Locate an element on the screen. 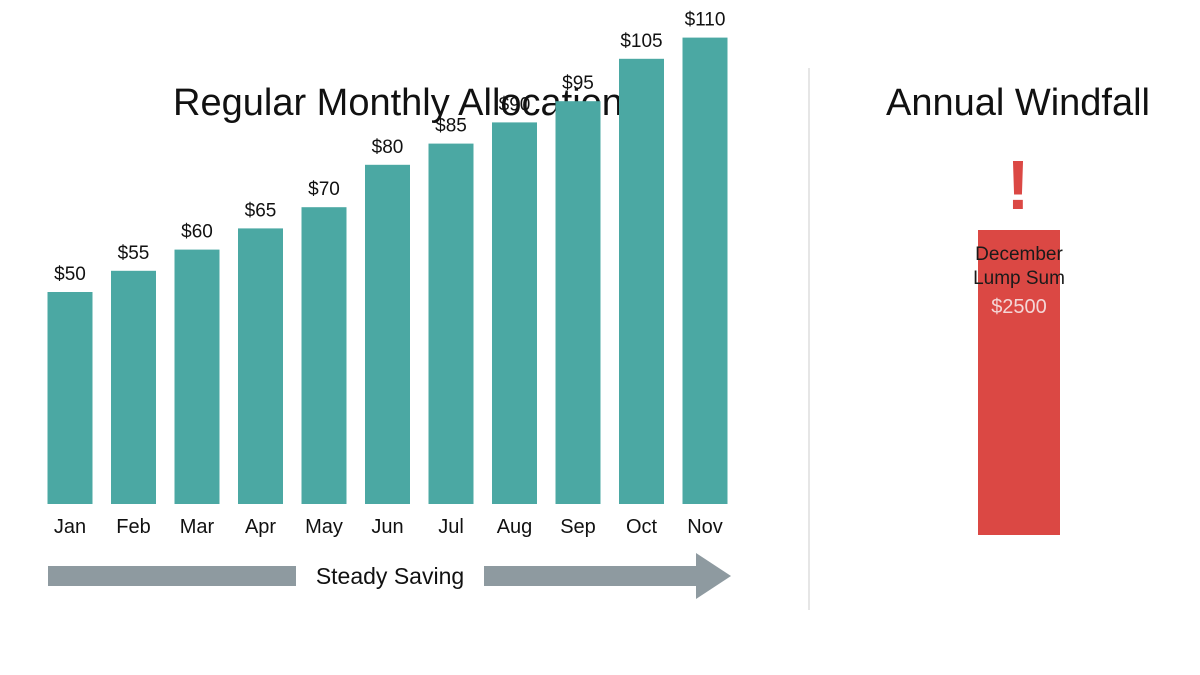 Image resolution: width=1200 pixels, height=675 pixels. bar-sep is located at coordinates (578, 302).